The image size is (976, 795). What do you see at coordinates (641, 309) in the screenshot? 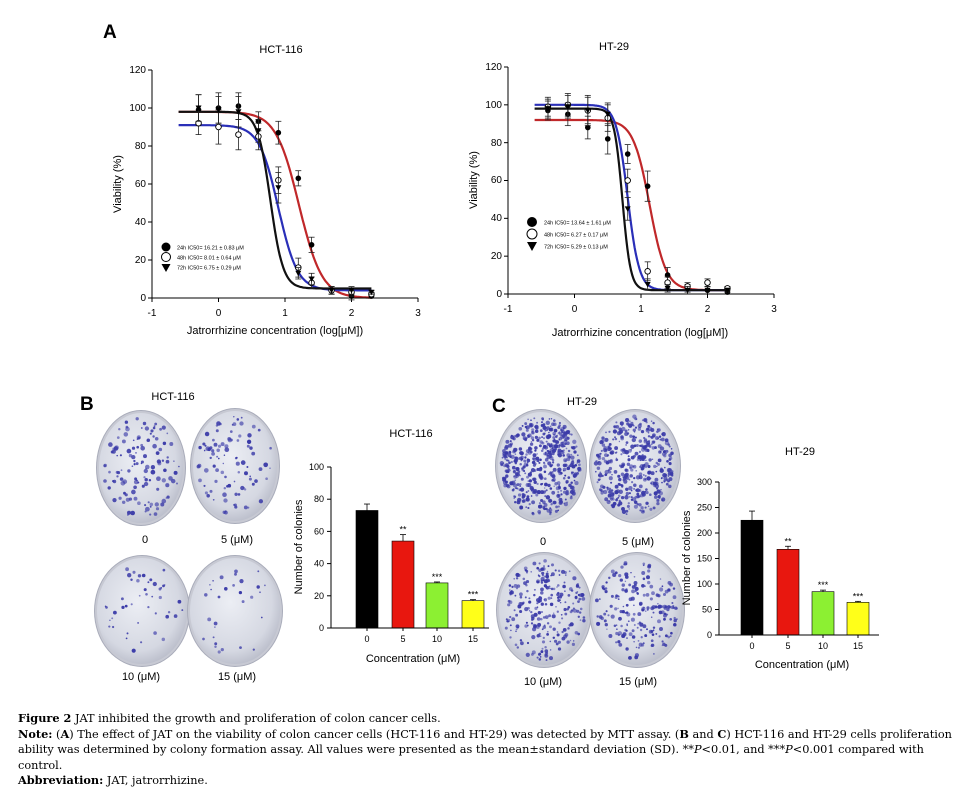
I see `x-ticks: -1 0 1 2 3` at bounding box center [641, 309].